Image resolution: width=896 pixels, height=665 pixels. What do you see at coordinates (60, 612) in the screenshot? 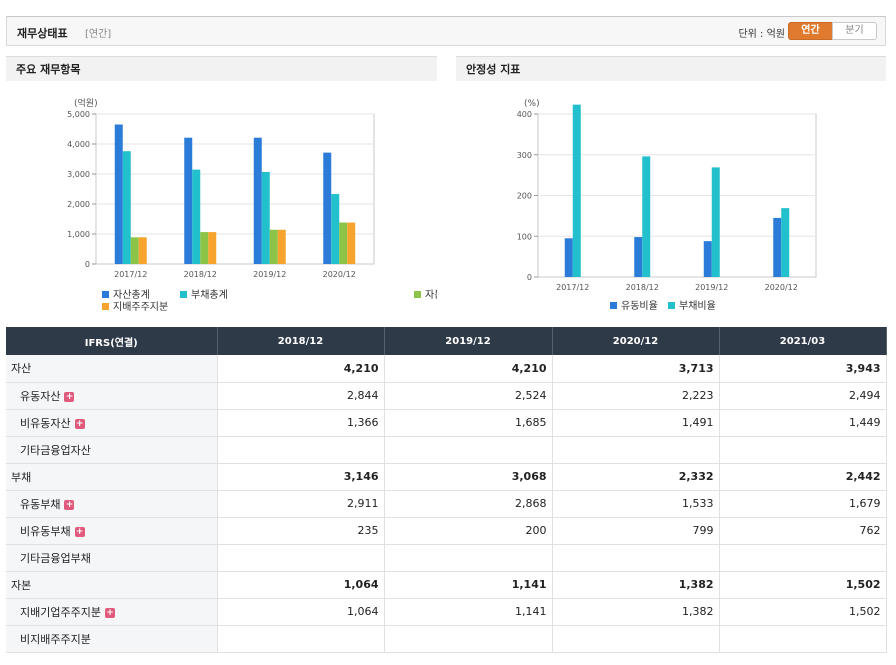
I see `row-label: 지배기업주주지분` at bounding box center [60, 612].